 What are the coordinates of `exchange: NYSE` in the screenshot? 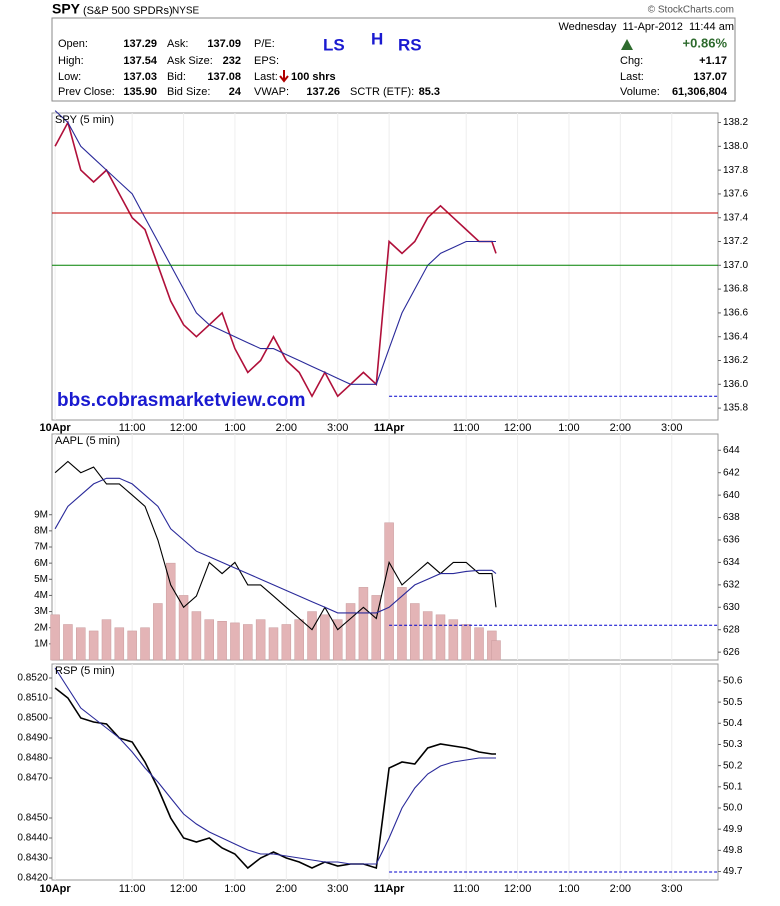 It's located at (186, 11).